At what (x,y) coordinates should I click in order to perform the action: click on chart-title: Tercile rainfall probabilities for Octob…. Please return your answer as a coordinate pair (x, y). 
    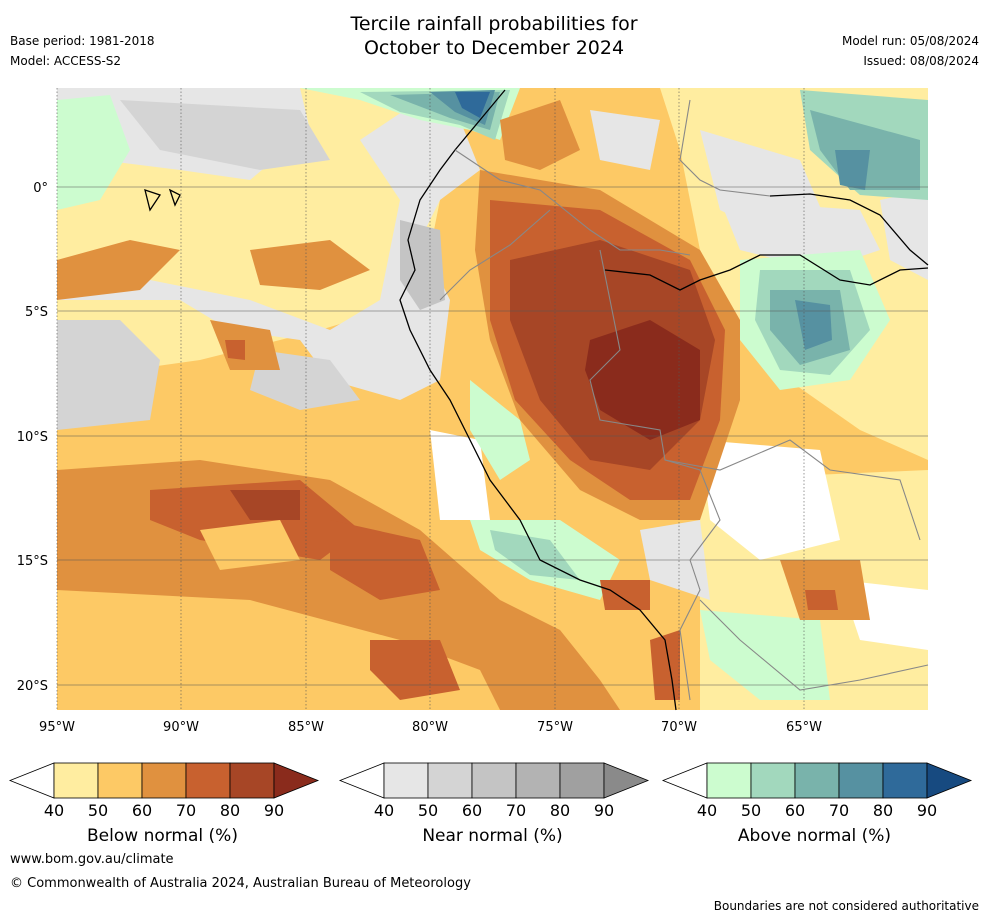
    Looking at the image, I should click on (494, 36).